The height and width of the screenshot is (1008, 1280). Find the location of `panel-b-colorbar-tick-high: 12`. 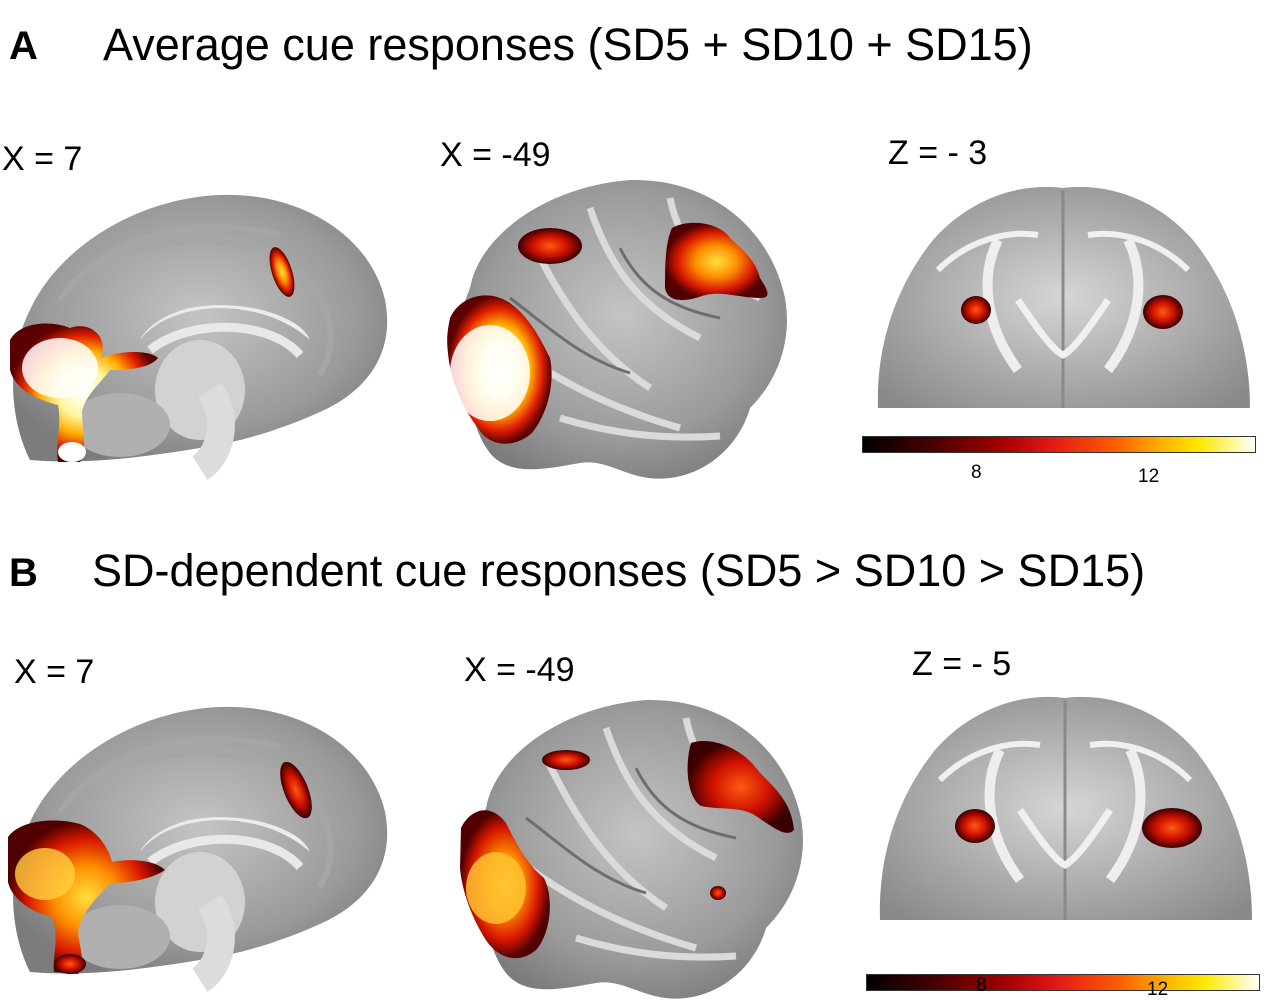

panel-b-colorbar-tick-high: 12 is located at coordinates (1158, 989).